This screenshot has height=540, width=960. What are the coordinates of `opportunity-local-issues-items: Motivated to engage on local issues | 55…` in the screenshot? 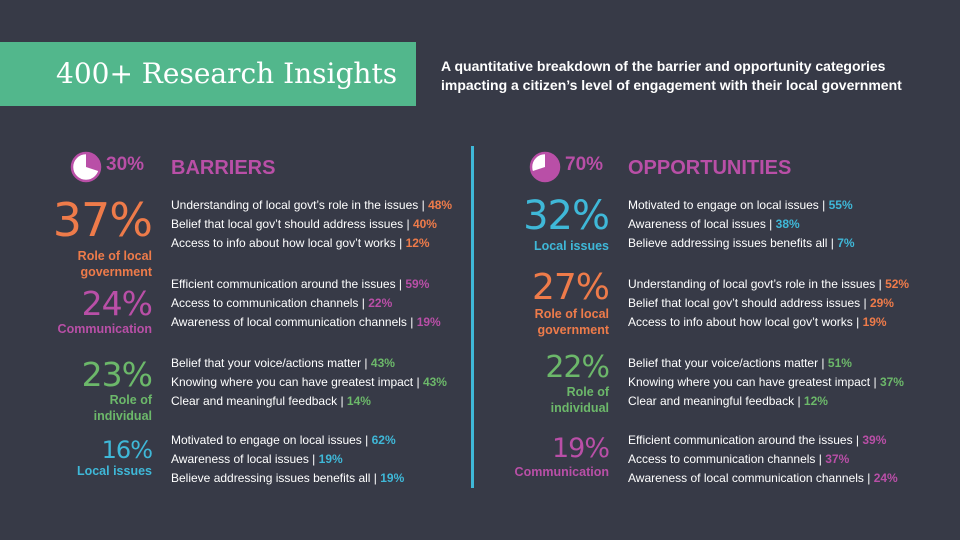 It's located at (741, 224).